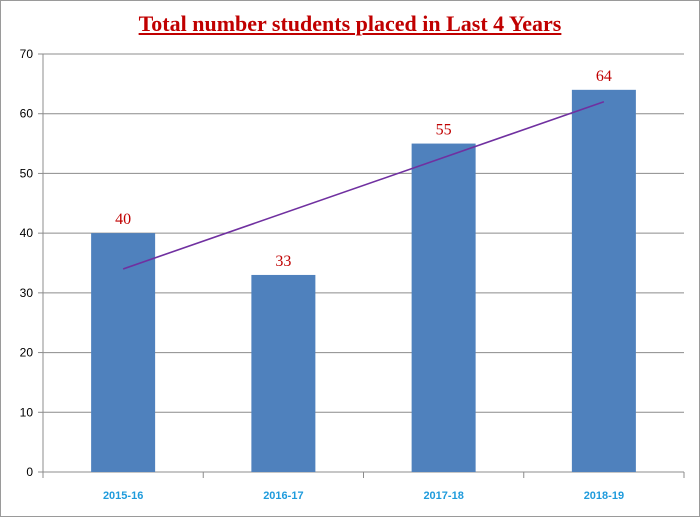  I want to click on x-tick-label: 2016-17, so click(283, 496).